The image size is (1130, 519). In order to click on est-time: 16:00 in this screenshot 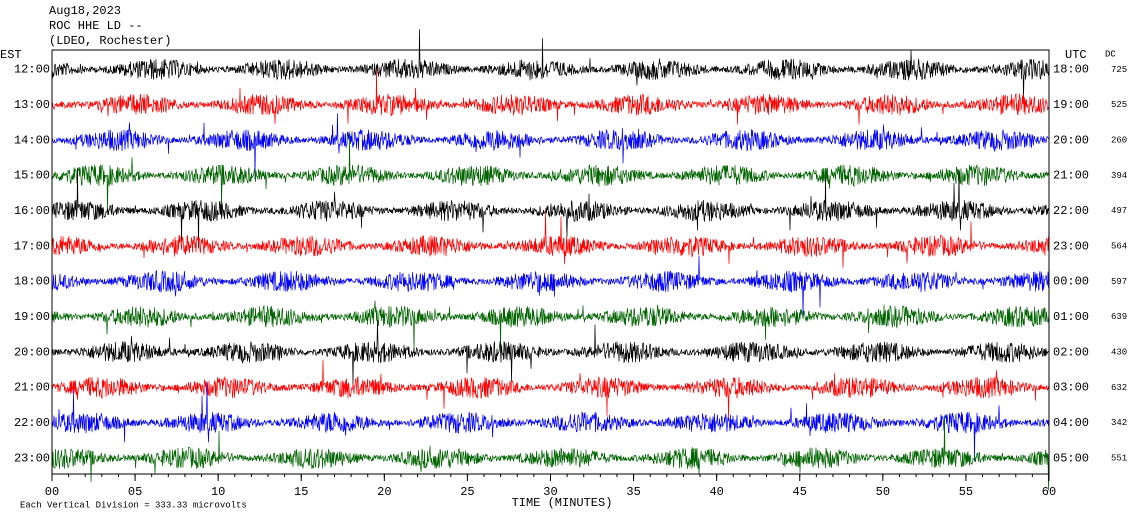, I will do `click(32, 211)`.